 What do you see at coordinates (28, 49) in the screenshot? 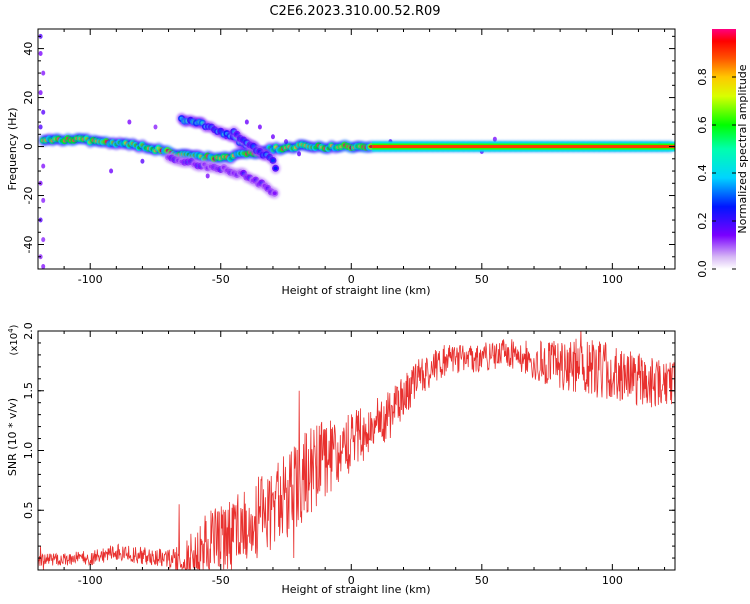
I see `y-tick-label: 40` at bounding box center [28, 49].